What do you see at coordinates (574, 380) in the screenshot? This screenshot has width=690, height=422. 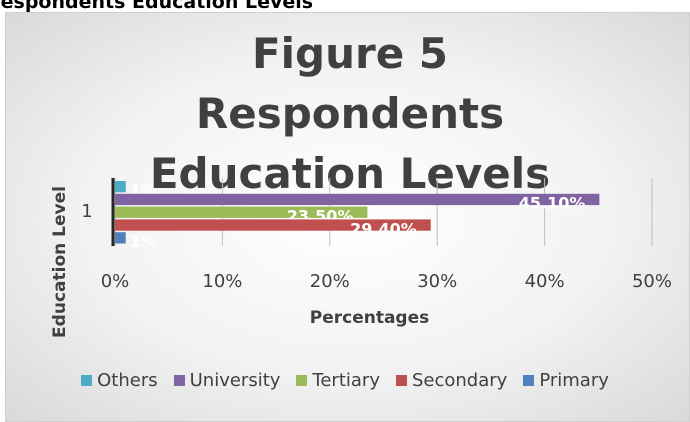 I see `legend-label: Primary` at bounding box center [574, 380].